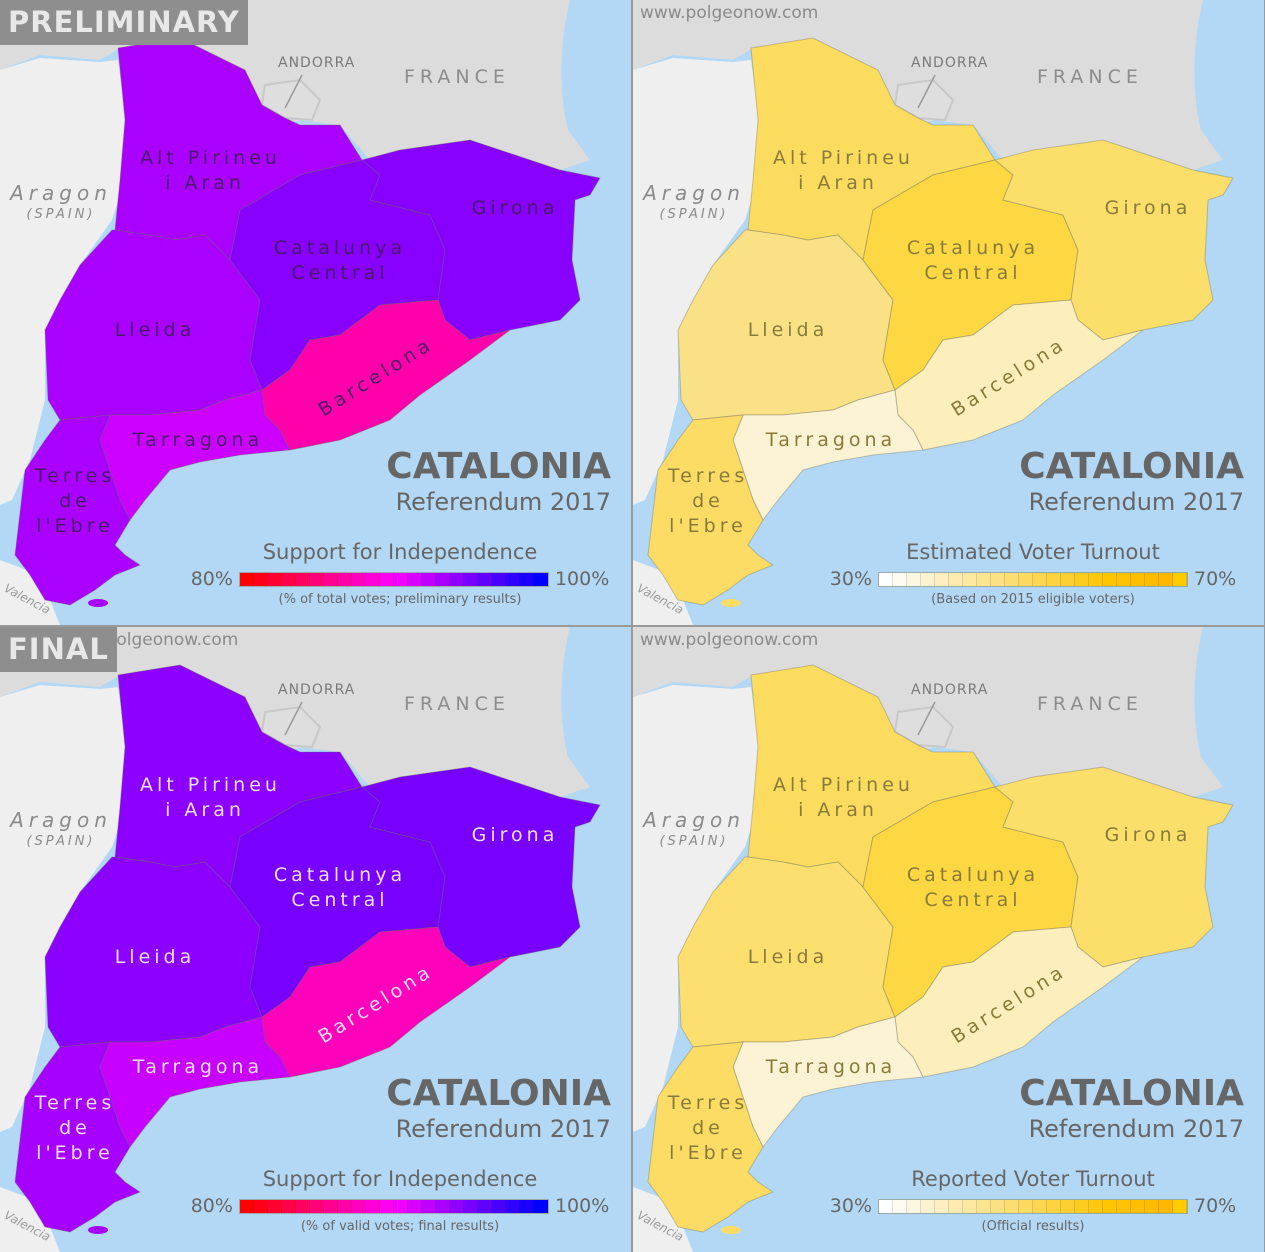 This screenshot has height=1252, width=1265. What do you see at coordinates (61, 193) in the screenshot?
I see `aragon-name: Aragon` at bounding box center [61, 193].